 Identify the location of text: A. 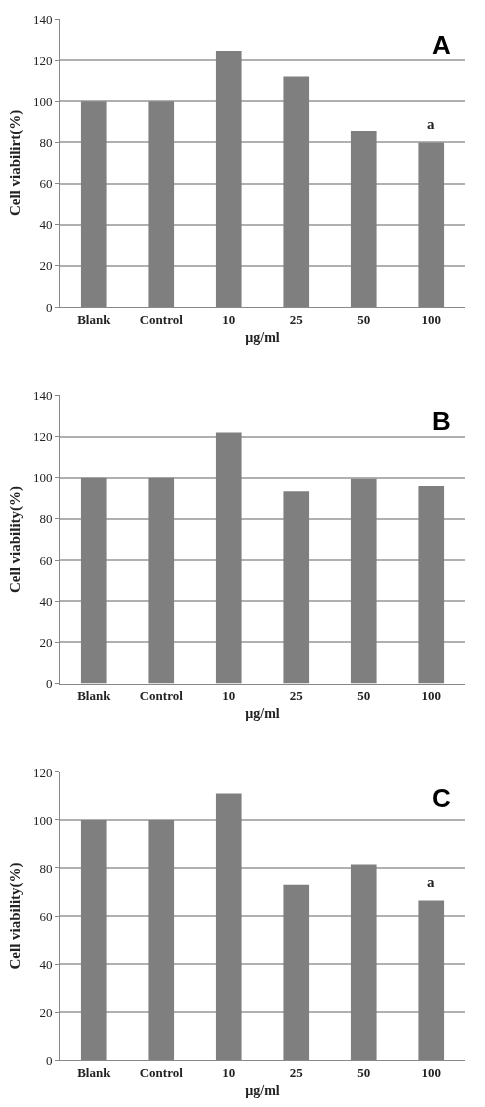
(441, 45).